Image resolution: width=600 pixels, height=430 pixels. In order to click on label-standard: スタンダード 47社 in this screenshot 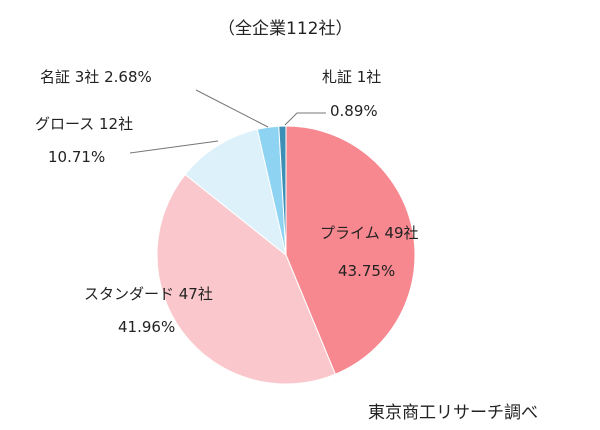, I will do `click(148, 294)`.